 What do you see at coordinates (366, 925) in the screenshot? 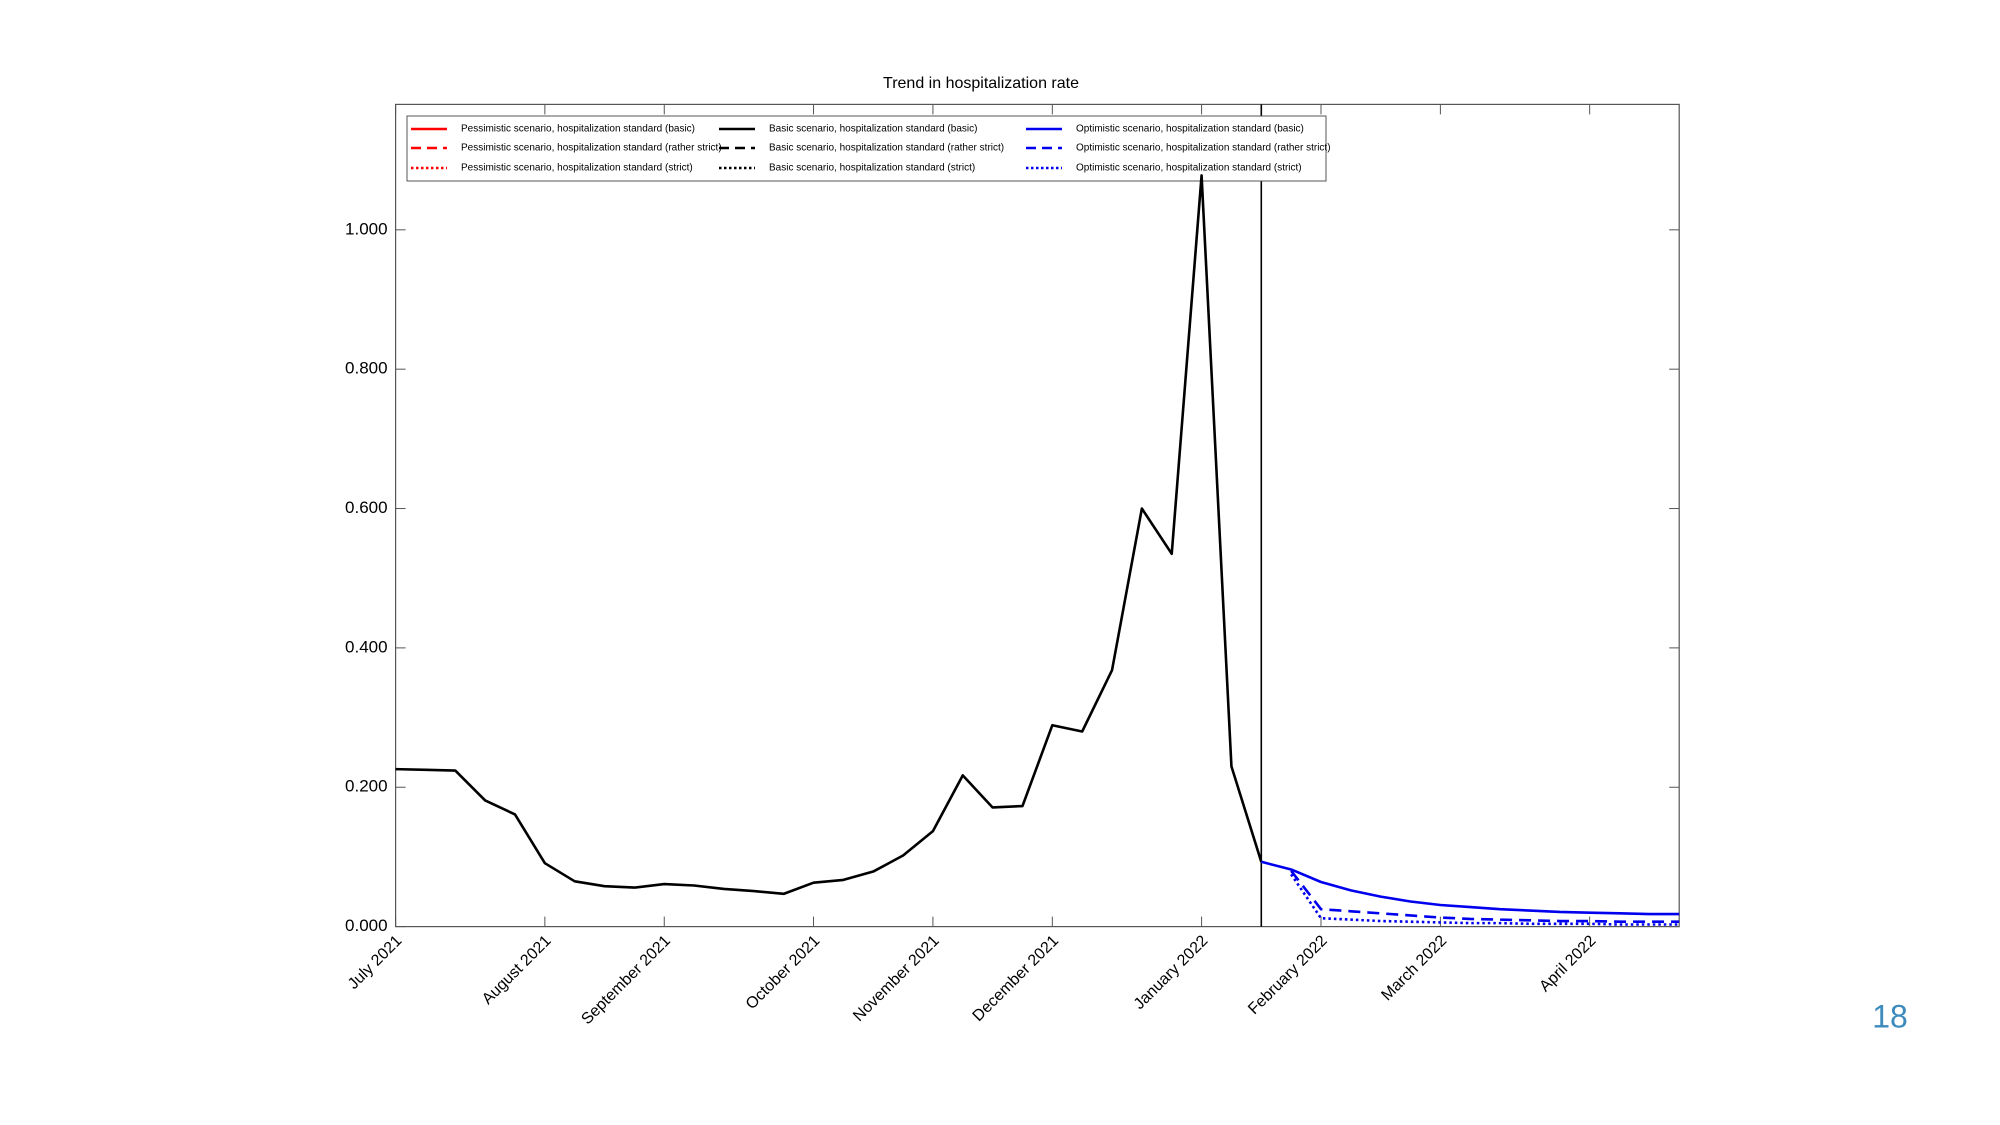
I see `y-tick-label: 0.000` at bounding box center [366, 925].